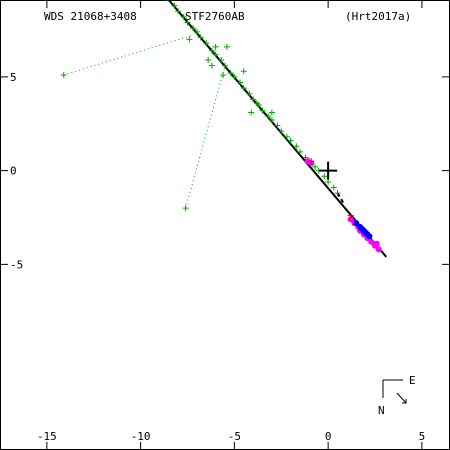 The width and height of the screenshot is (450, 450). What do you see at coordinates (412, 380) in the screenshot?
I see `compass-east-label: E` at bounding box center [412, 380].